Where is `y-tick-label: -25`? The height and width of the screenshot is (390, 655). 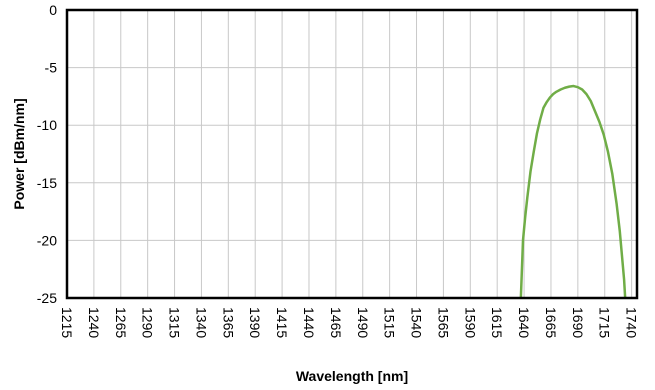
y-tick-label: -25 is located at coordinates (47, 298).